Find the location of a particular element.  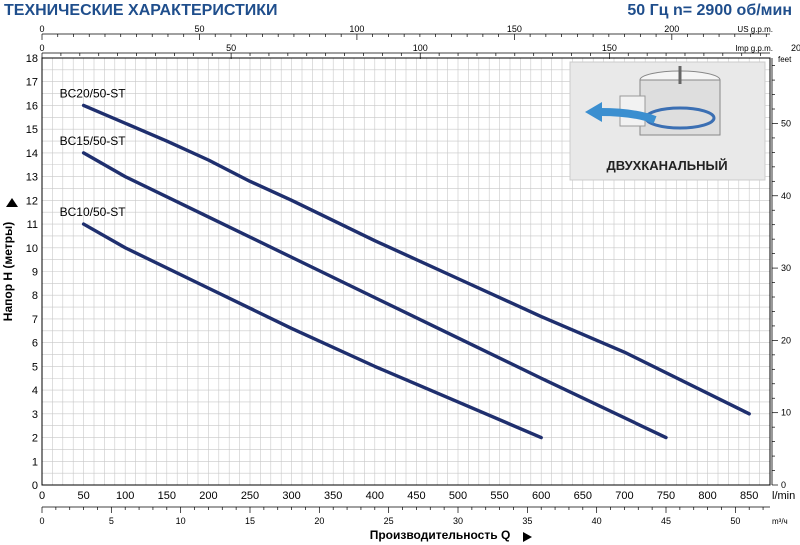

y-tick-label: 15 is located at coordinates (32, 130).